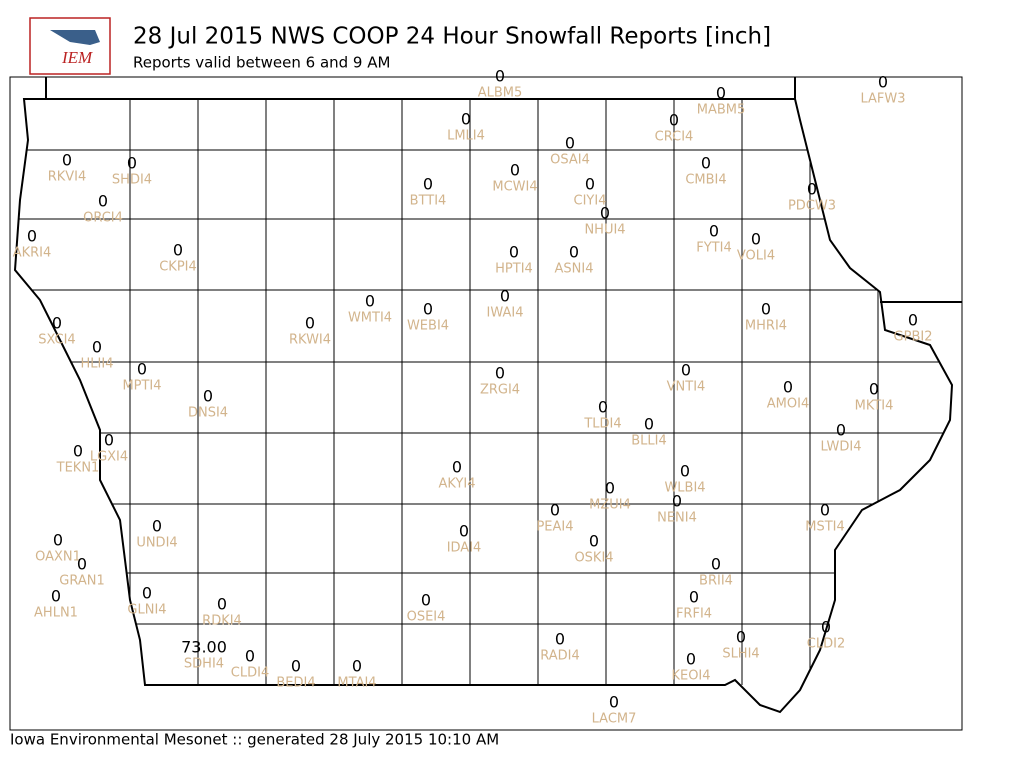  What do you see at coordinates (716, 581) in the screenshot?
I see `station-id: BRII4` at bounding box center [716, 581].